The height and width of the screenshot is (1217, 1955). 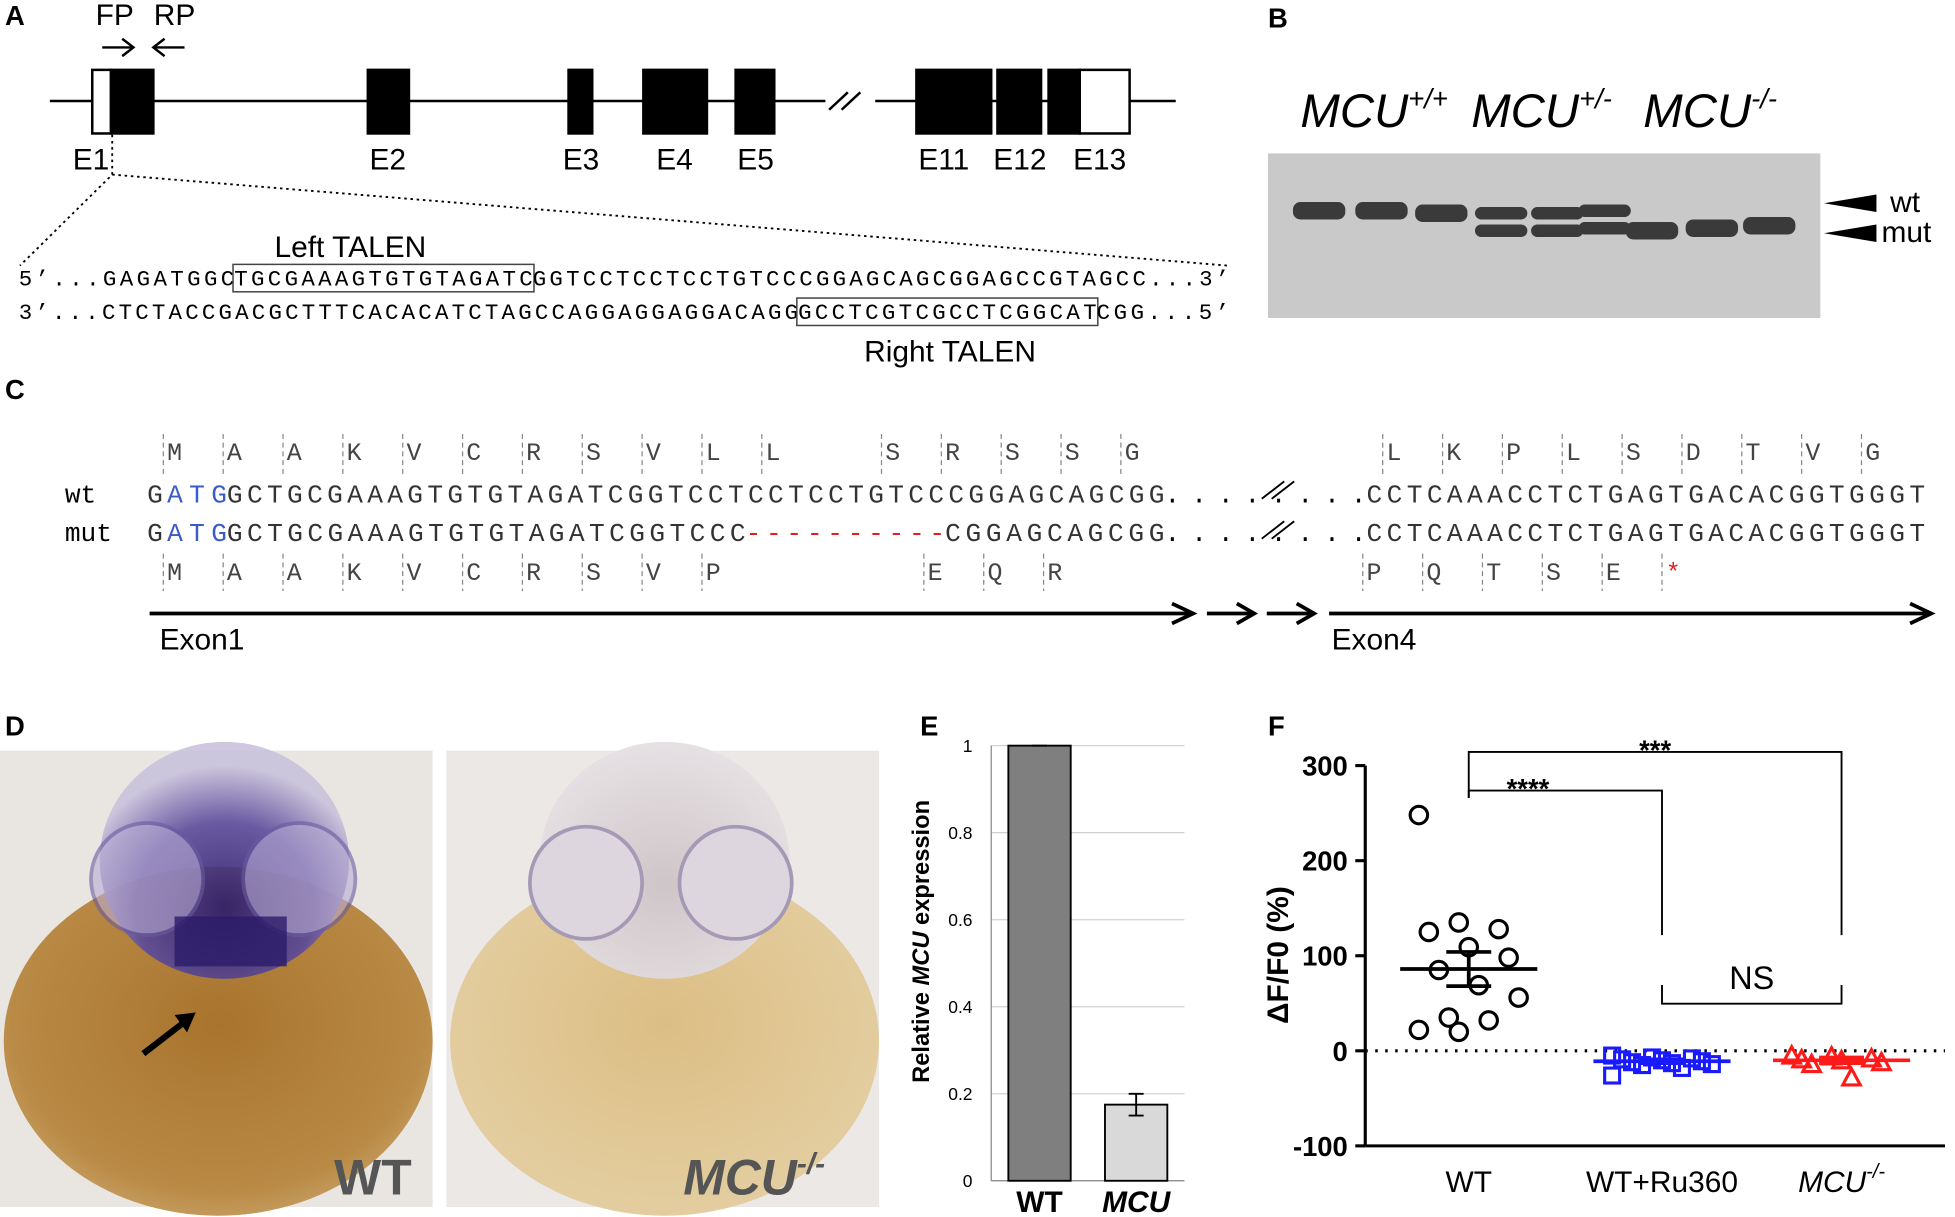 What do you see at coordinates (845, 534) in the screenshot?
I see `sequence: ----------` at bounding box center [845, 534].